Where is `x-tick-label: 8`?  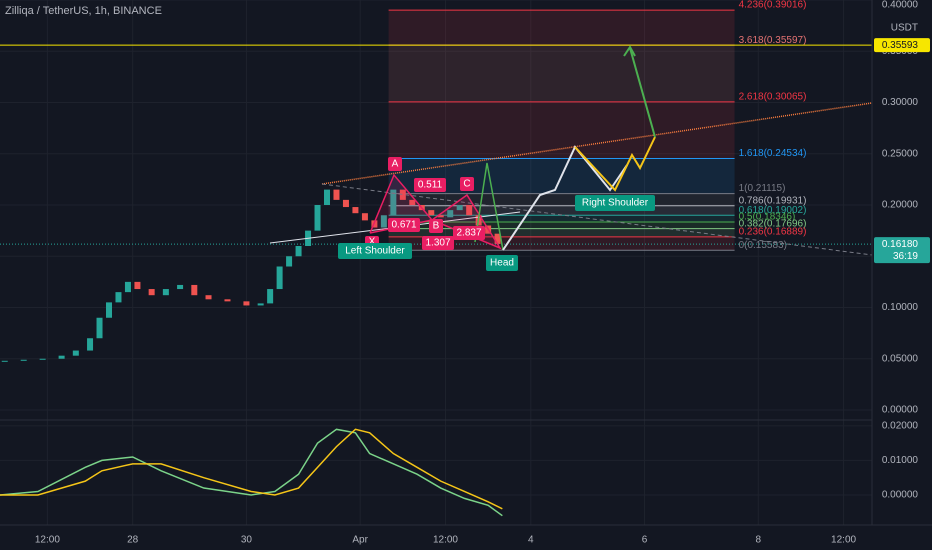 x-tick-label: 8 is located at coordinates (758, 540).